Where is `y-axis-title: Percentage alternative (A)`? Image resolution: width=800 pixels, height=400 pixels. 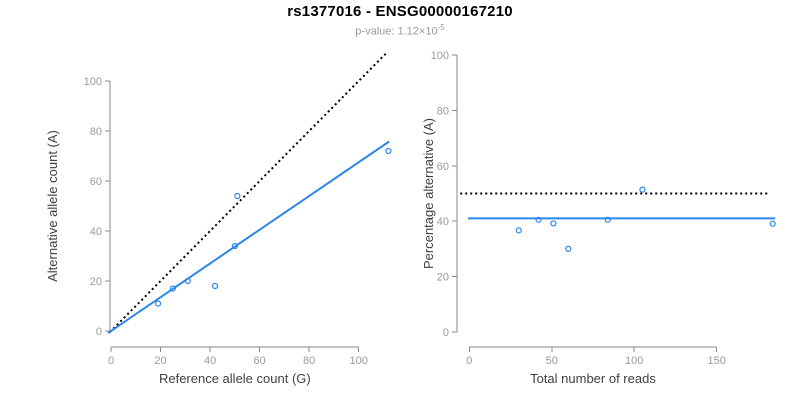 y-axis-title: Percentage alternative (A) is located at coordinates (428, 193).